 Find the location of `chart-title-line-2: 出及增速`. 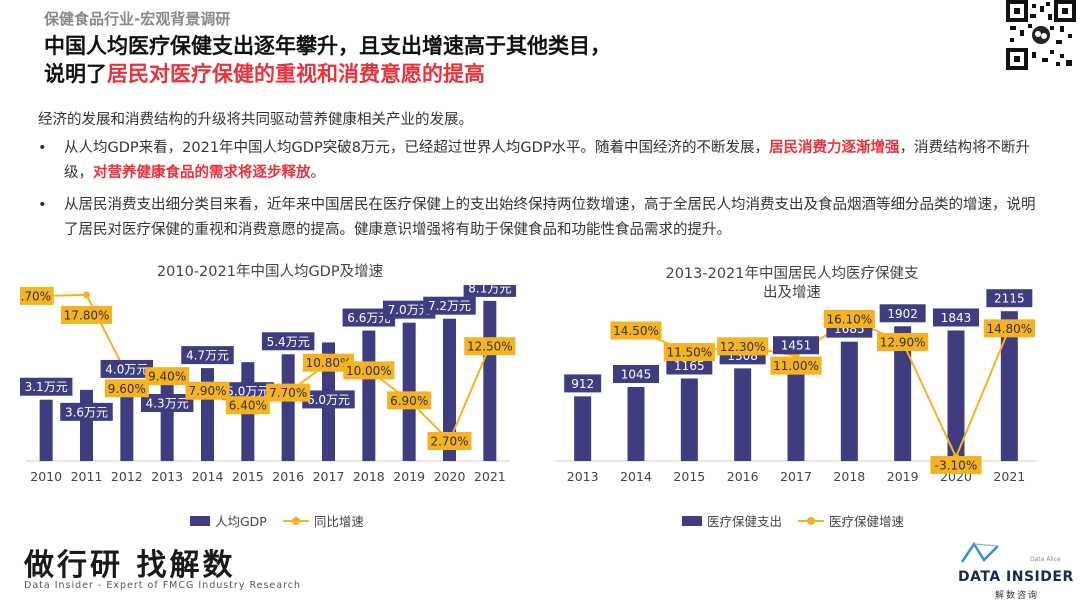

chart-title-line-2: 出及增速 is located at coordinates (792, 293).